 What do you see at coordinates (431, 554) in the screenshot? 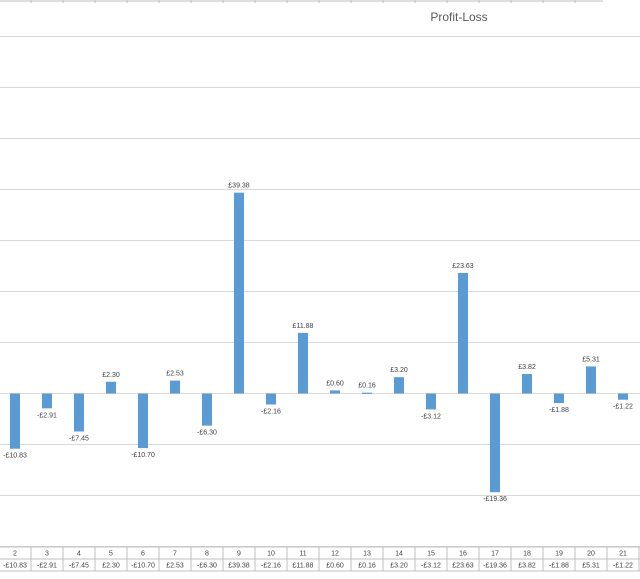
I see `tick-label: 15` at bounding box center [431, 554].